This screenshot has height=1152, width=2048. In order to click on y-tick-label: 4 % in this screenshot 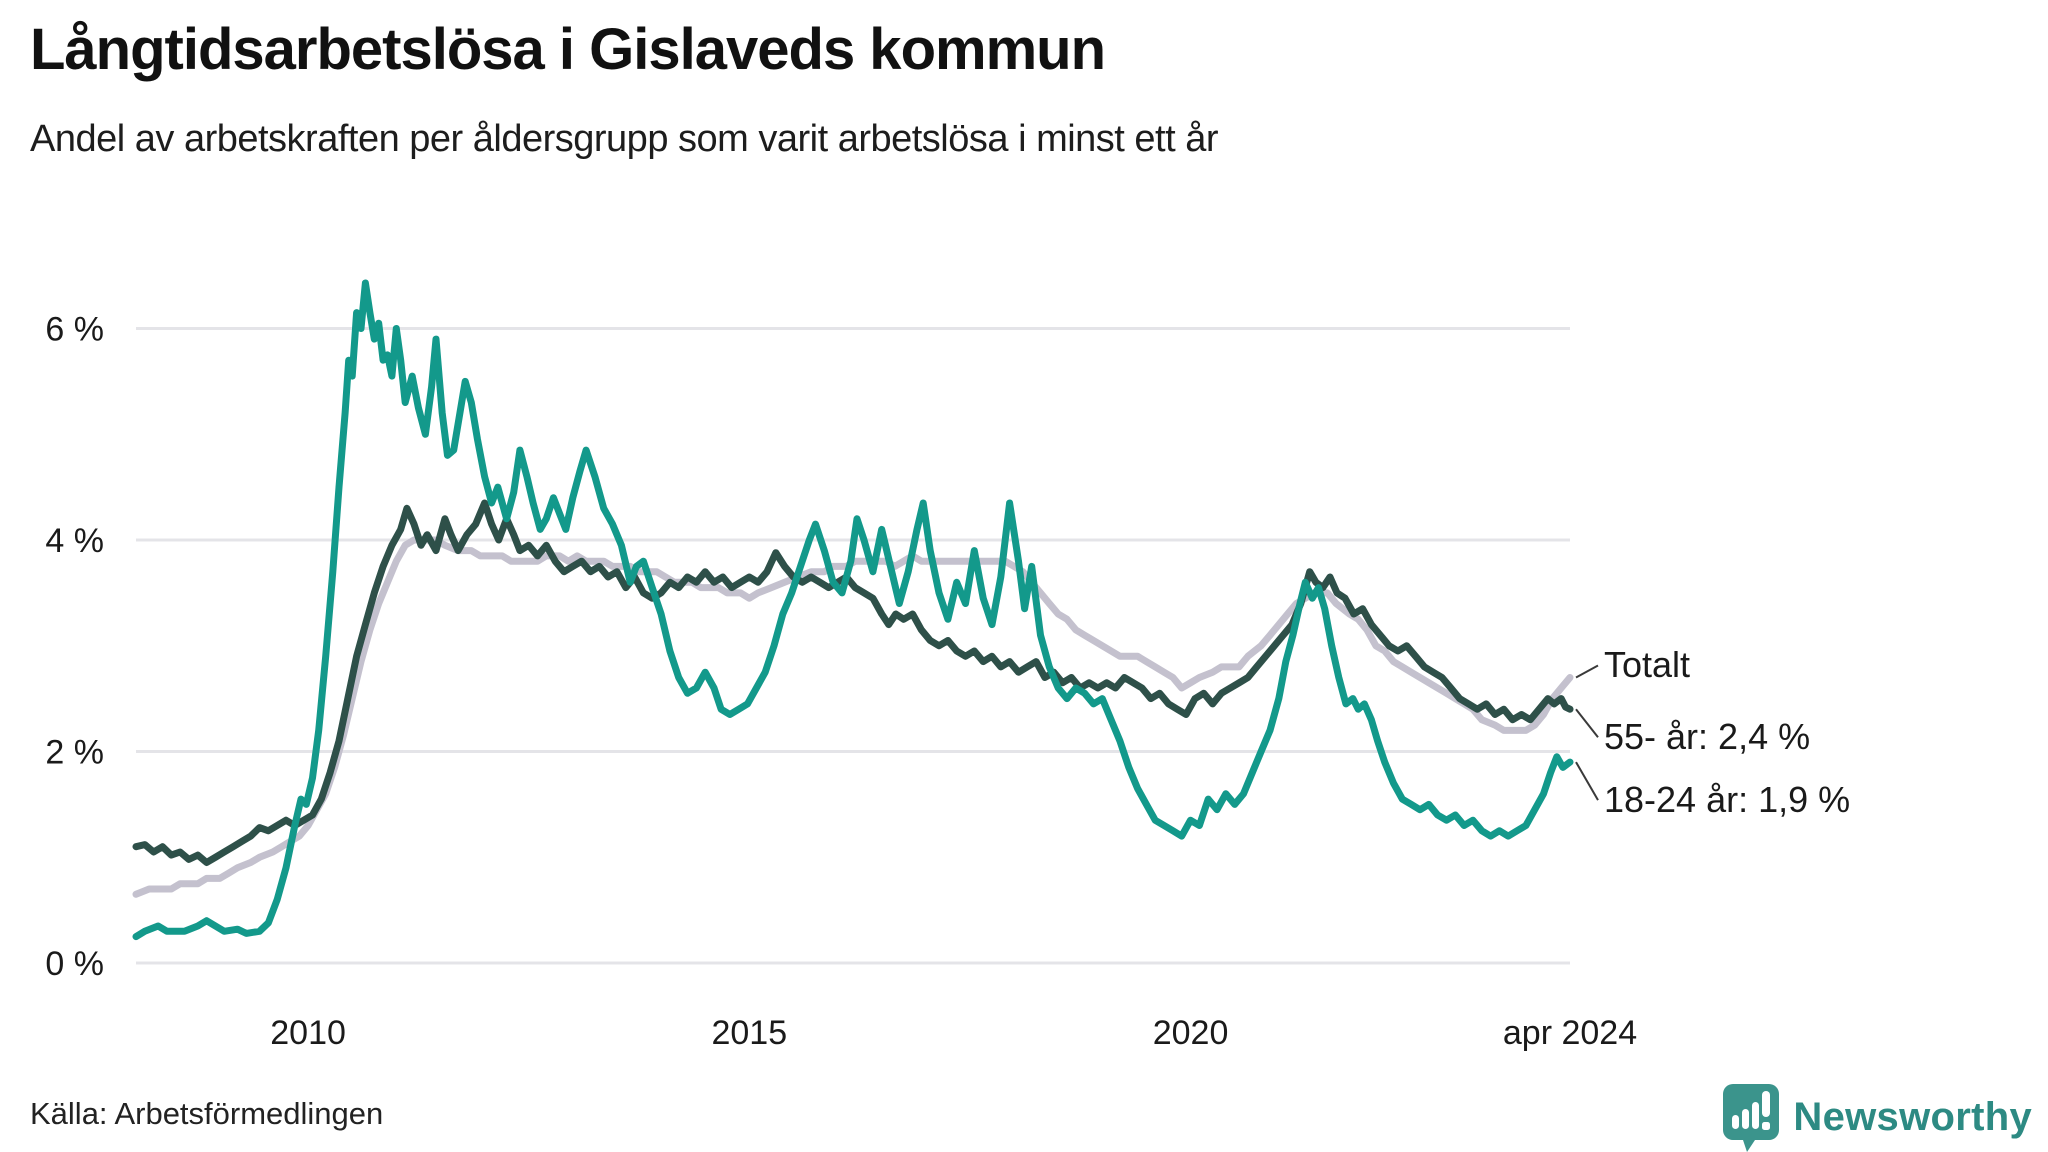, I will do `click(74, 541)`.